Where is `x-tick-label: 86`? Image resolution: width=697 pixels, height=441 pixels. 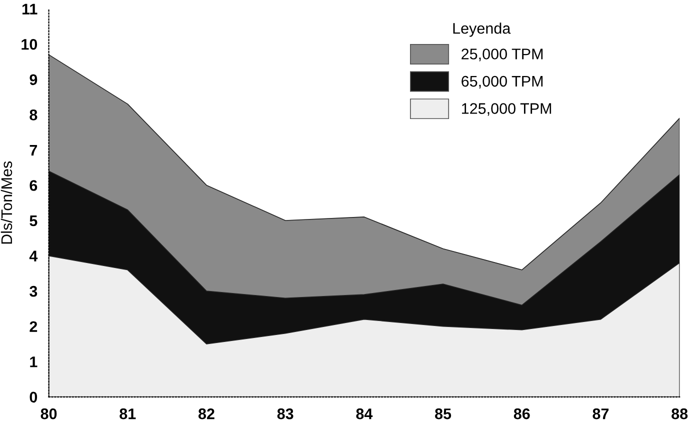
x-tick-label: 86 is located at coordinates (522, 414).